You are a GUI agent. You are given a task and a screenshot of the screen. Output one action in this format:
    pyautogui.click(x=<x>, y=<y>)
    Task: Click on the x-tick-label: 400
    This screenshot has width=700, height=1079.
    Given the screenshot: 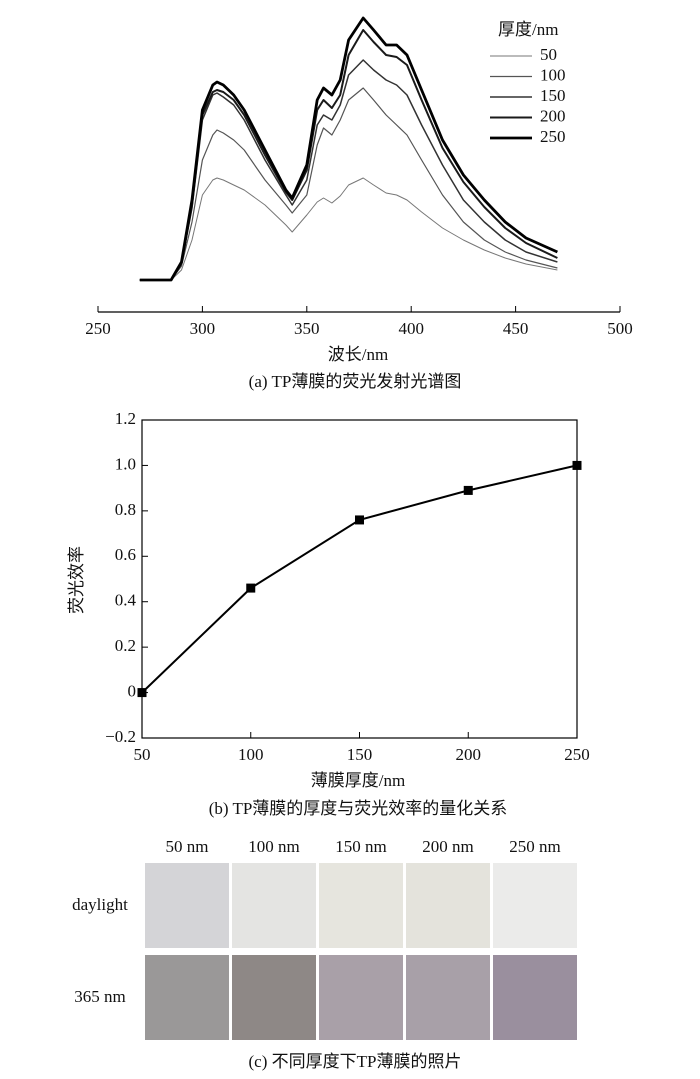 What is the action you would take?
    pyautogui.click(x=411, y=328)
    